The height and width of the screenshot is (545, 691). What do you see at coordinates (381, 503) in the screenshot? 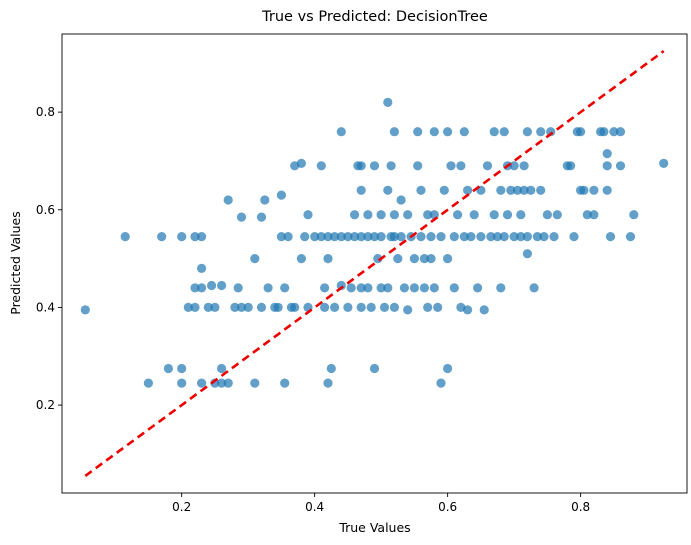
I see `x-axis: 0.2 0.4 0.6 0.8` at bounding box center [381, 503].